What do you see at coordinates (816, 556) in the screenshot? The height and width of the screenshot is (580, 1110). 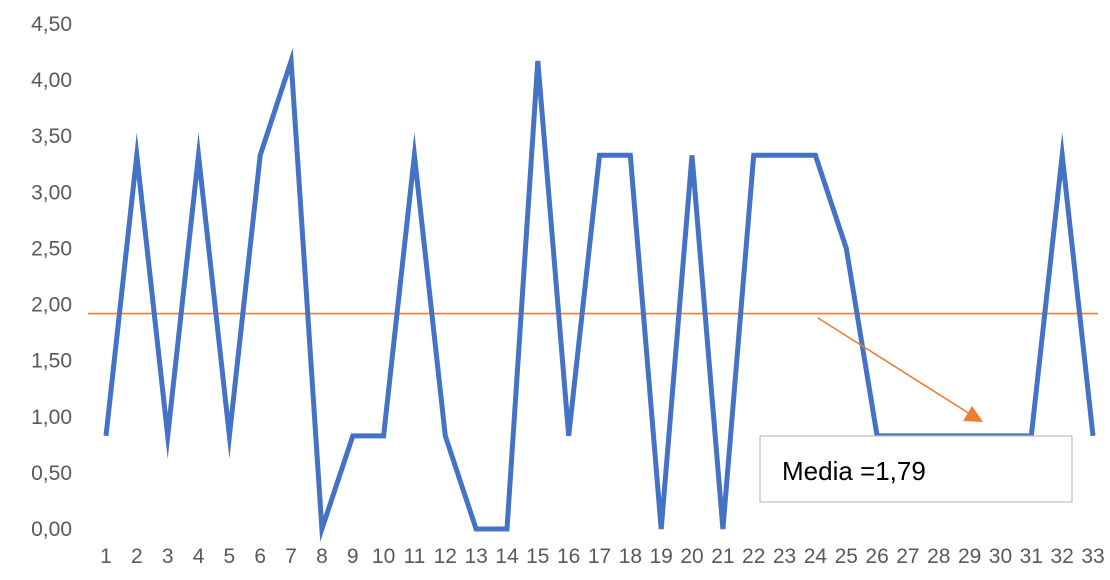 I see `x-tick-label: 24` at bounding box center [816, 556].